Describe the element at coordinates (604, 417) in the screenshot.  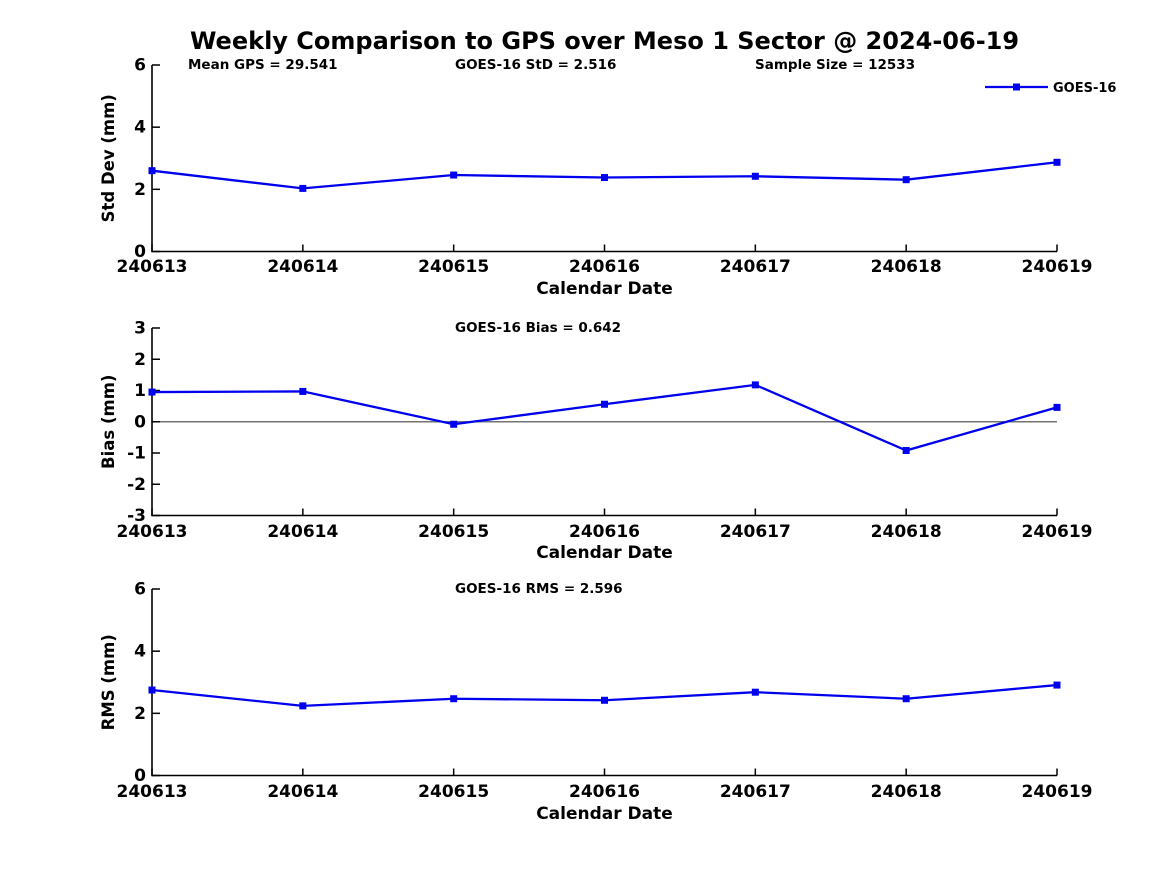
I see `series-line` at that location.